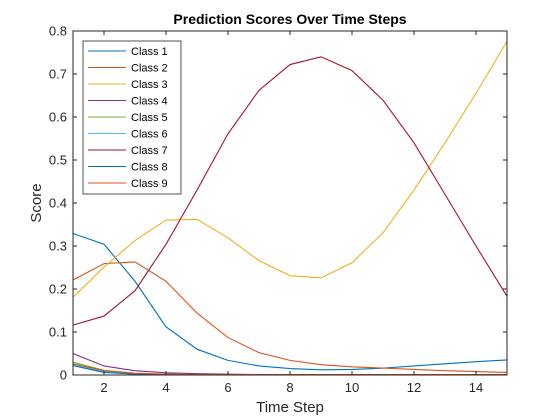 Image resolution: width=560 pixels, height=420 pixels. I want to click on x-tick-label: 10, so click(352, 387).